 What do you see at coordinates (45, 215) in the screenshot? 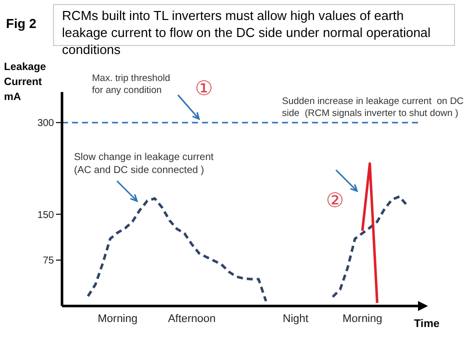
I see `y-tick-label: 150` at bounding box center [45, 215].